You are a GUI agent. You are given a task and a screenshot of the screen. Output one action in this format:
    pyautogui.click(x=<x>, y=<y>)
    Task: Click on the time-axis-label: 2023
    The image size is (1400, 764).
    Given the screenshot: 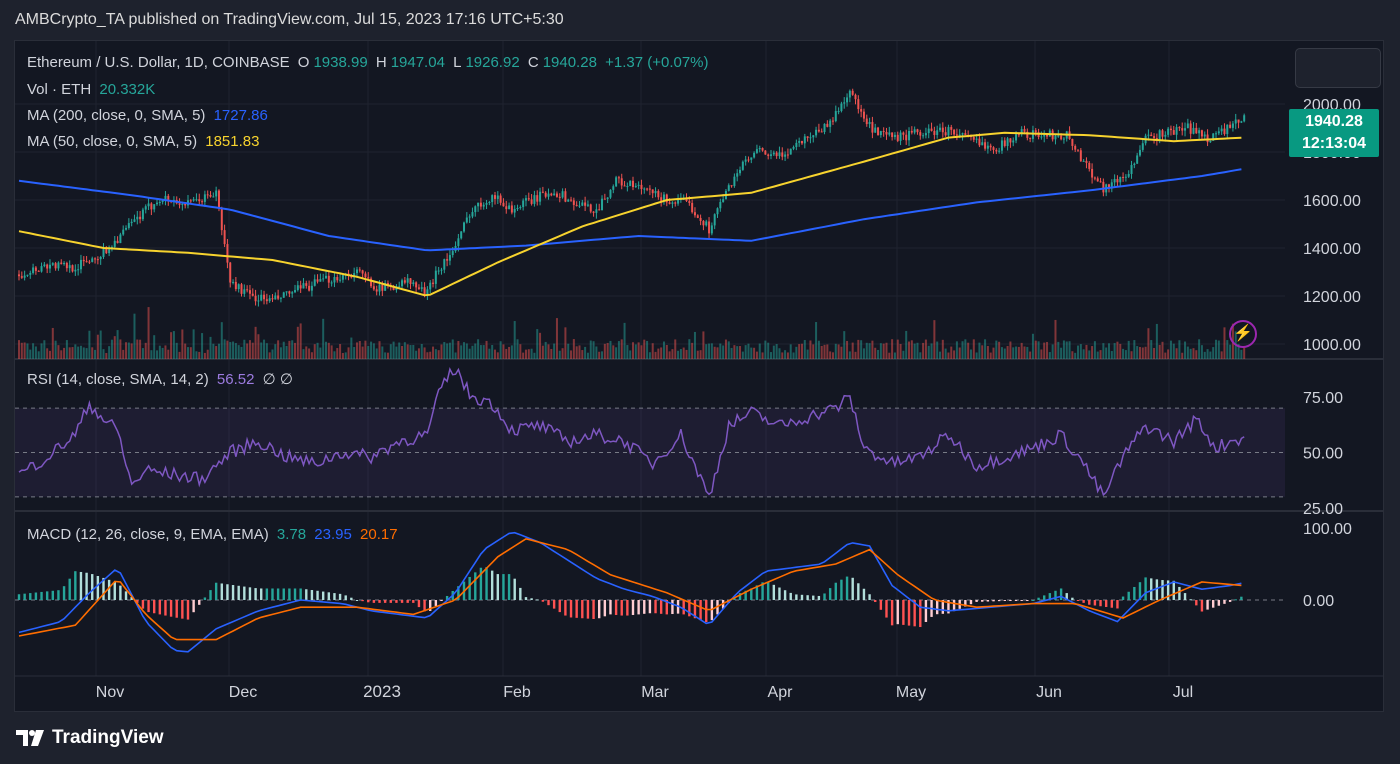 What is the action you would take?
    pyautogui.click(x=382, y=691)
    